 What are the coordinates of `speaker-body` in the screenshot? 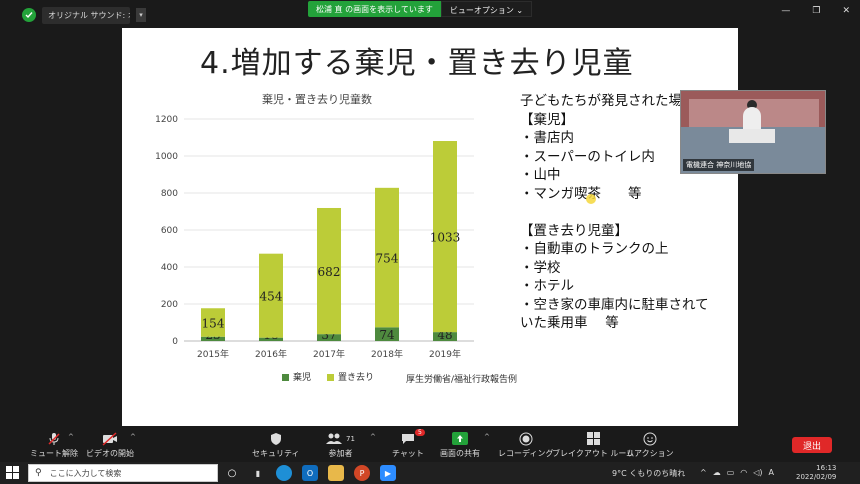 It's located at (752, 120).